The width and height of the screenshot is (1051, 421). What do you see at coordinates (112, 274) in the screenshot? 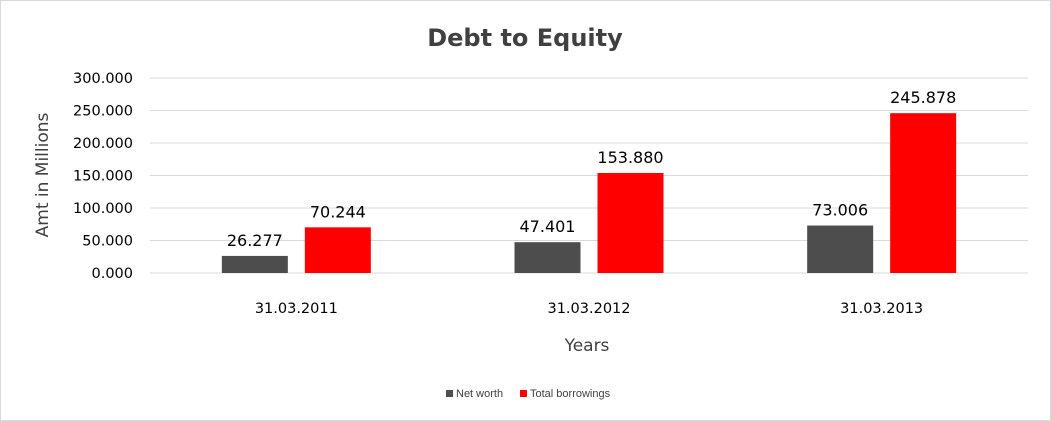
I see `y-tick-label: 0.000` at bounding box center [112, 274].